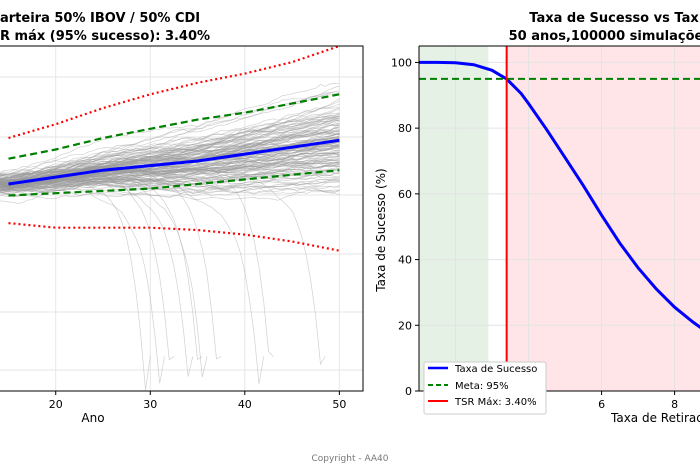 This screenshot has width=700, height=465. Describe the element at coordinates (350, 459) in the screenshot. I see `copyright: Copyright - AA40` at that location.